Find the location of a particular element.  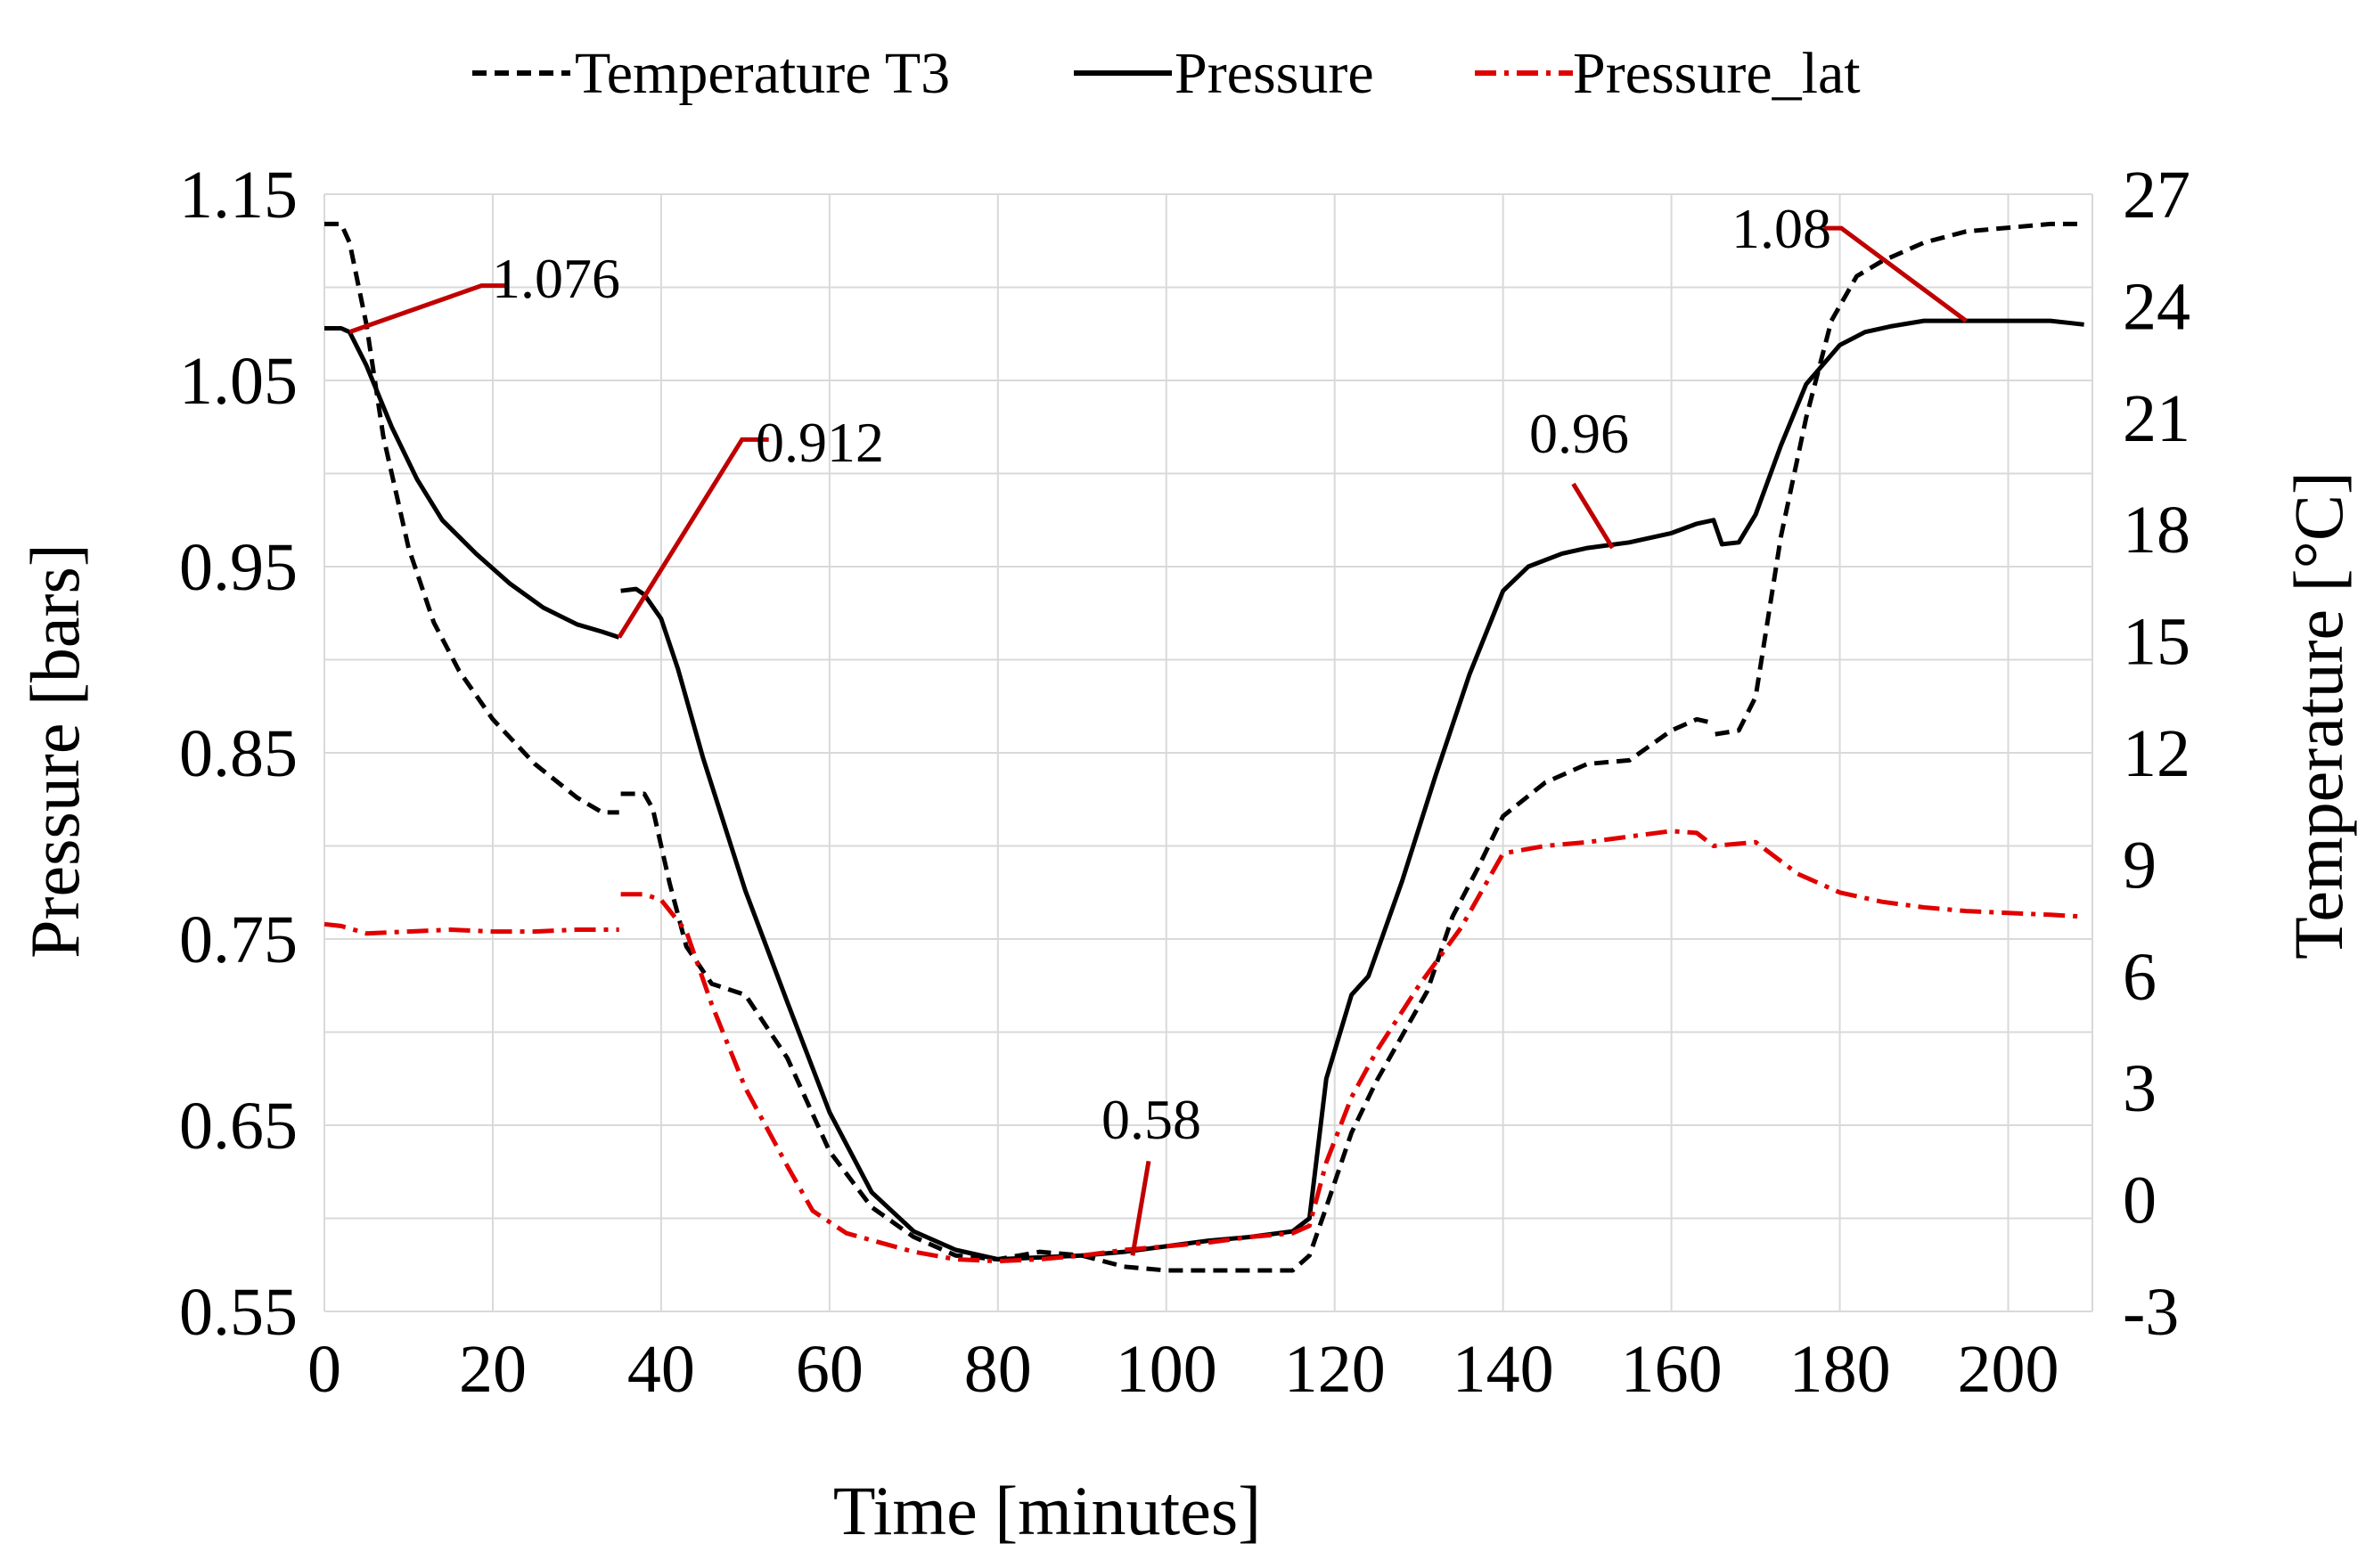

legend-label-pressure: Pressure is located at coordinates (1274, 73).